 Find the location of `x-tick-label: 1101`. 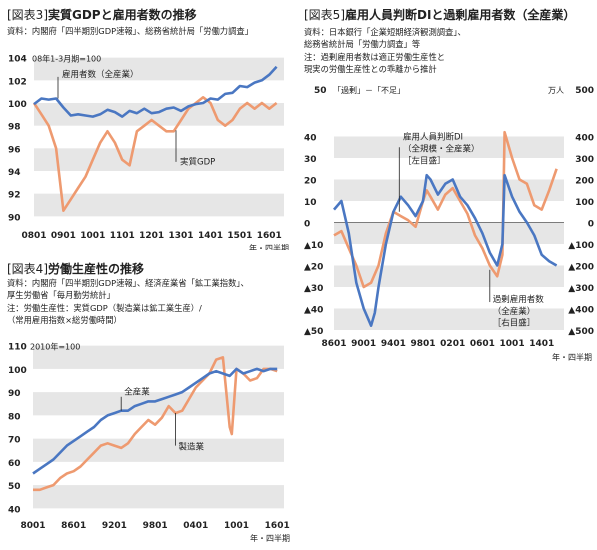

x-tick-label: 1101 is located at coordinates (122, 236).